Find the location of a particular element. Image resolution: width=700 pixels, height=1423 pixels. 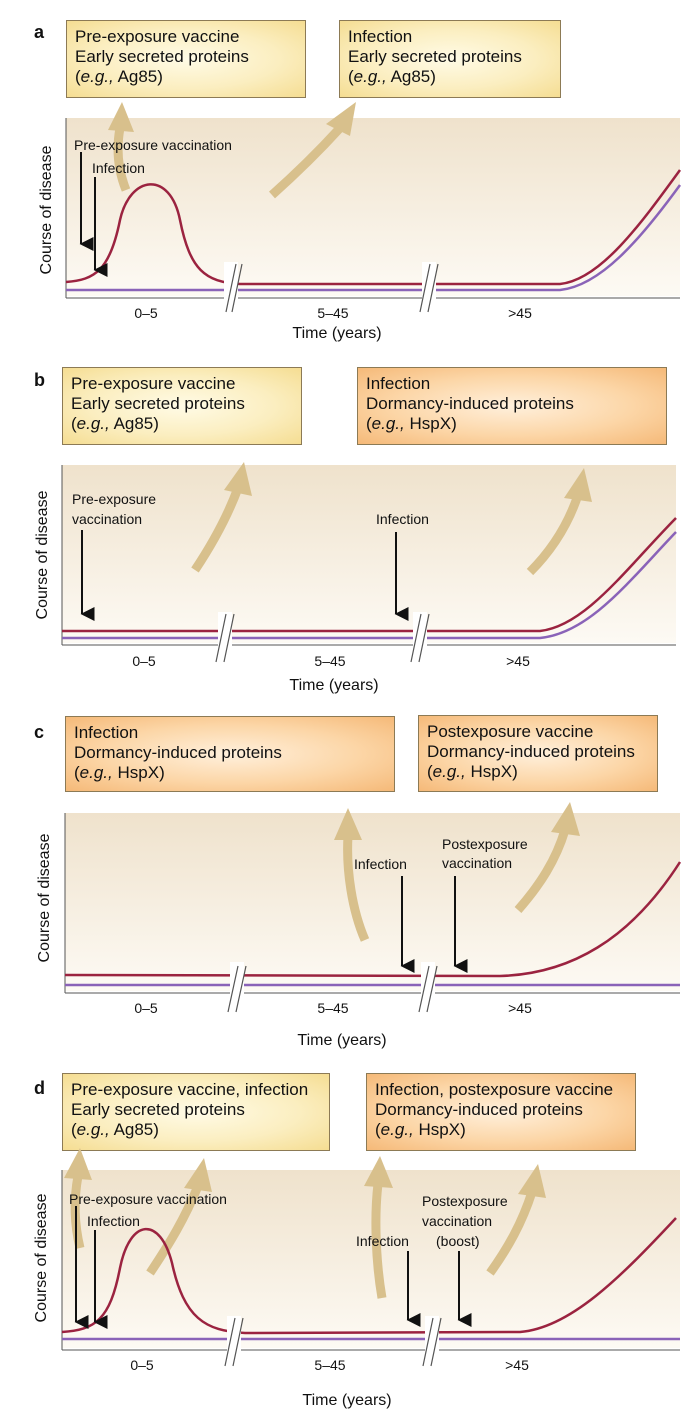

panel-label: d is located at coordinates (39, 1088).